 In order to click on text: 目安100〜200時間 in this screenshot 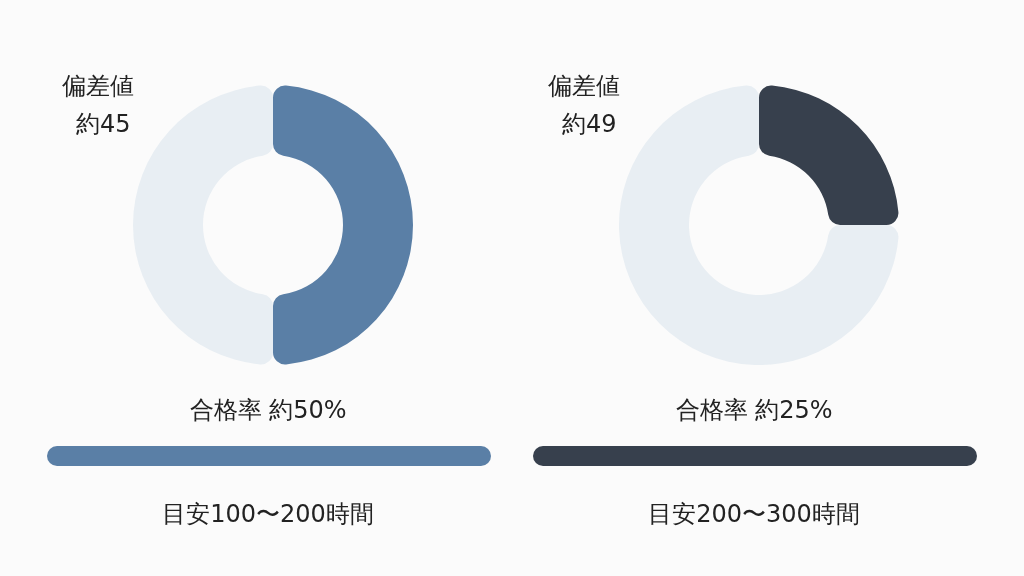, I will do `click(268, 514)`.